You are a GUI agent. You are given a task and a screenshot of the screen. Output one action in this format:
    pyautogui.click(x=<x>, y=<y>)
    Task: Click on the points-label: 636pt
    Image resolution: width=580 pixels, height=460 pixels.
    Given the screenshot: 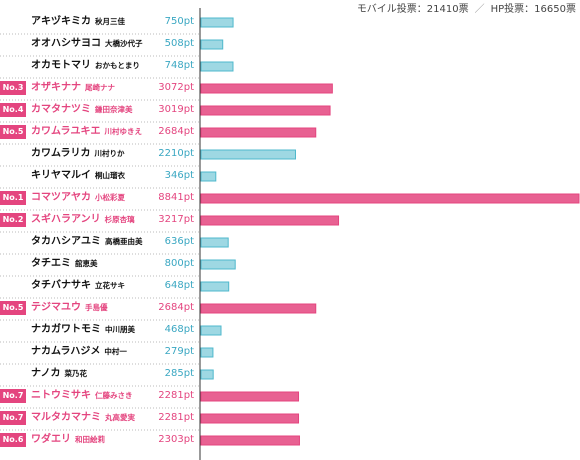 What is the action you would take?
    pyautogui.click(x=179, y=241)
    